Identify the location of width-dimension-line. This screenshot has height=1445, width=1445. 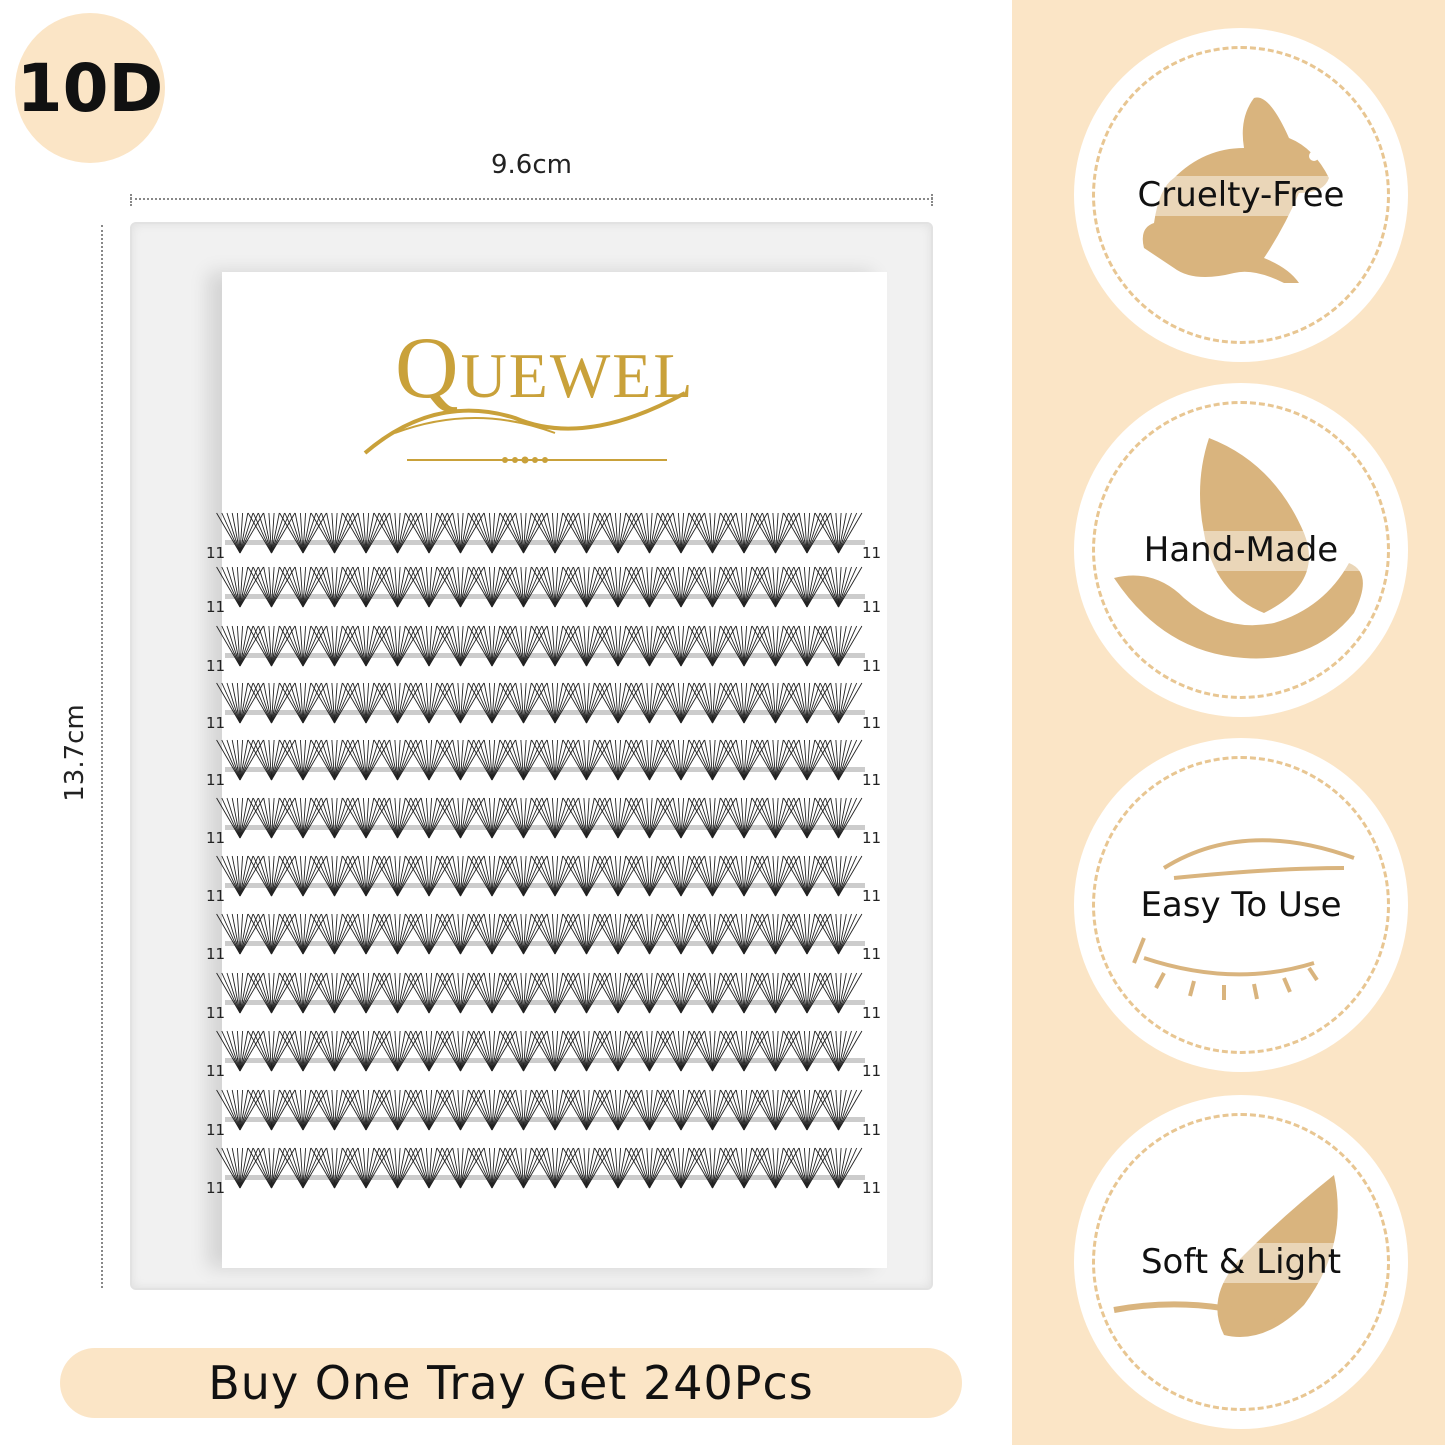
(531, 200).